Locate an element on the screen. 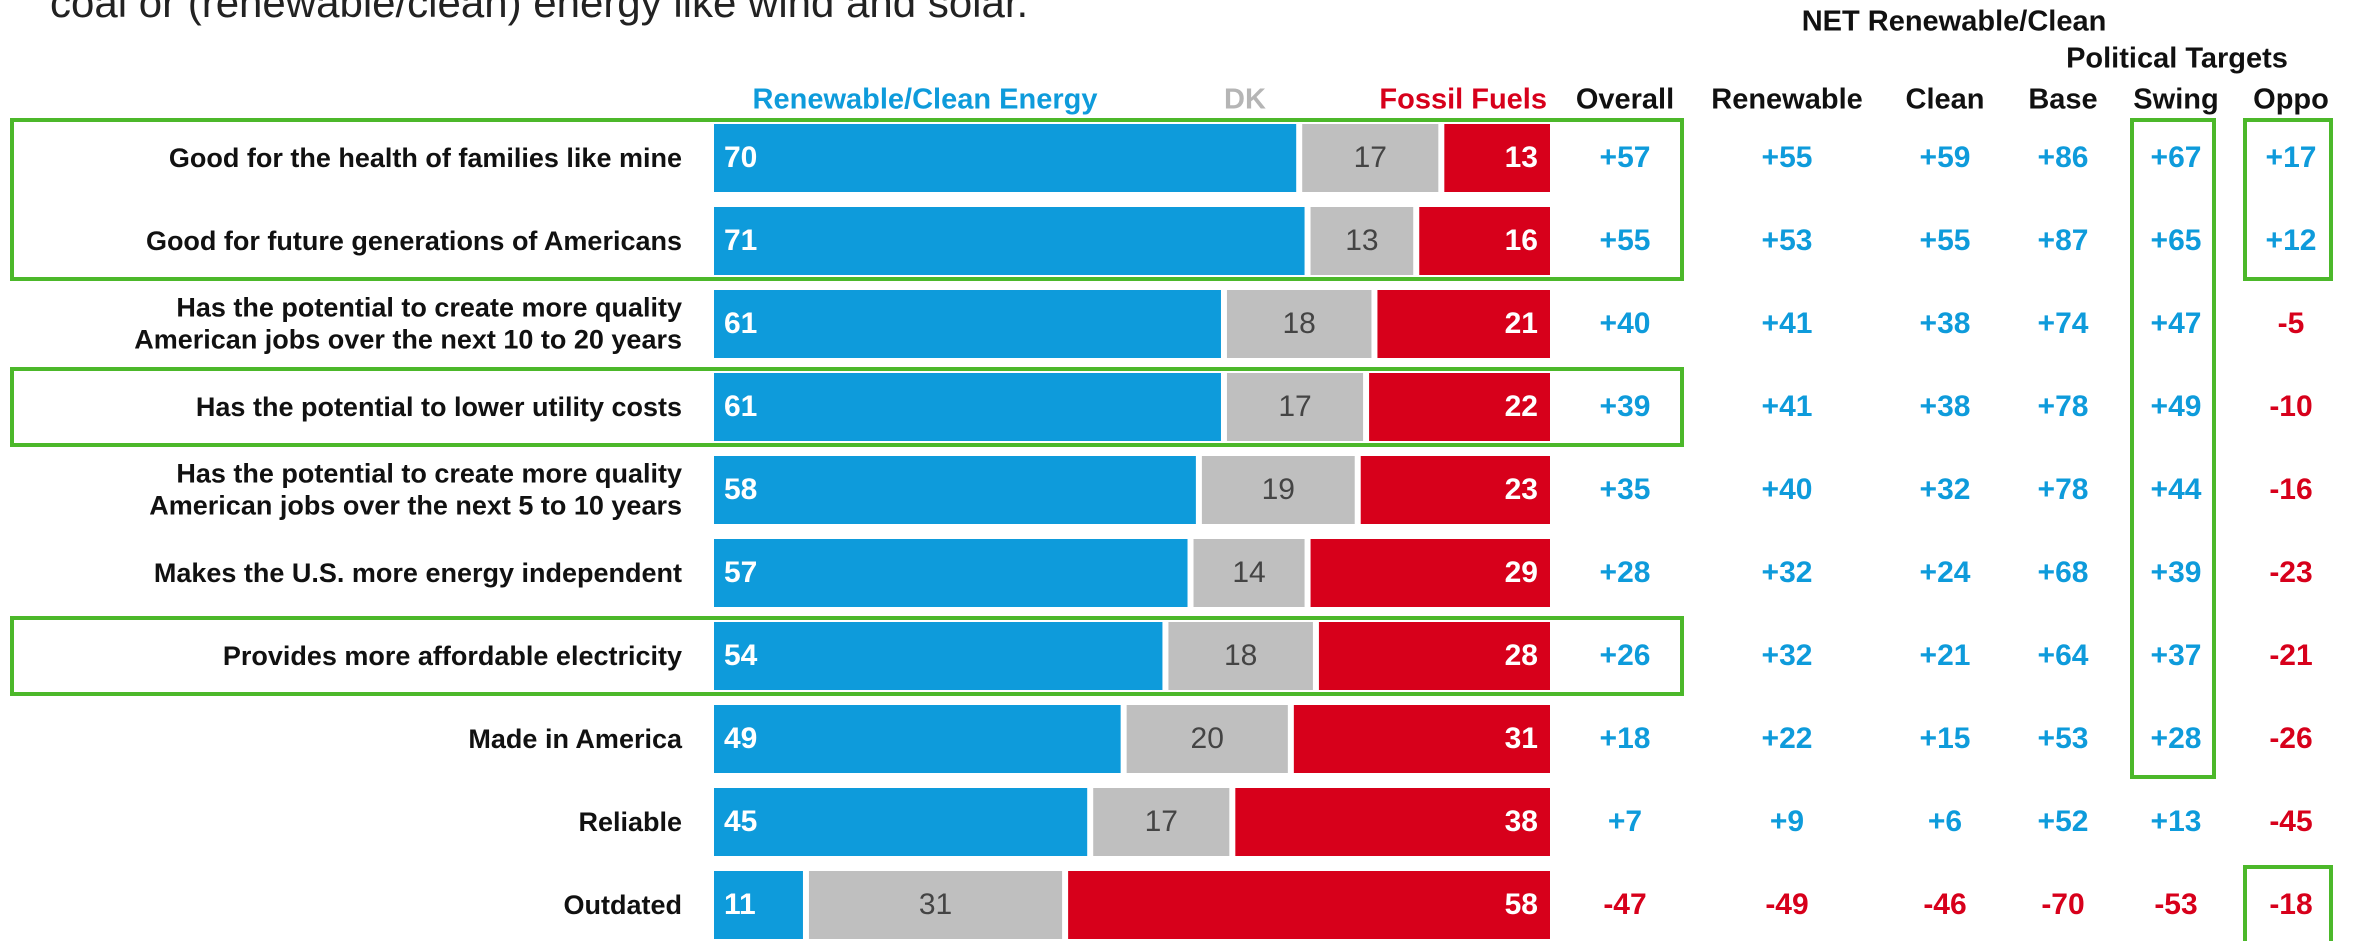 This screenshot has height=941, width=2354. net-value: +37 is located at coordinates (2176, 655).